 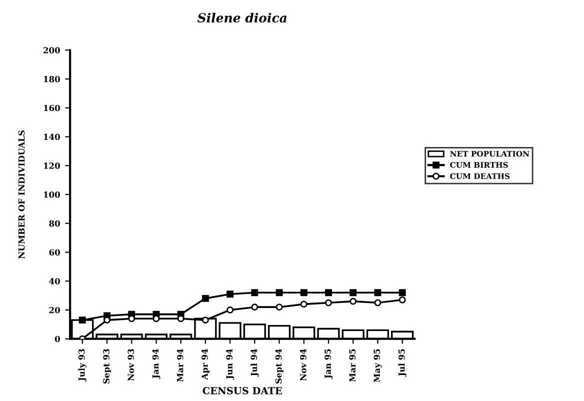 What do you see at coordinates (352, 365) in the screenshot?
I see `x-tick-label: Mar 95` at bounding box center [352, 365].